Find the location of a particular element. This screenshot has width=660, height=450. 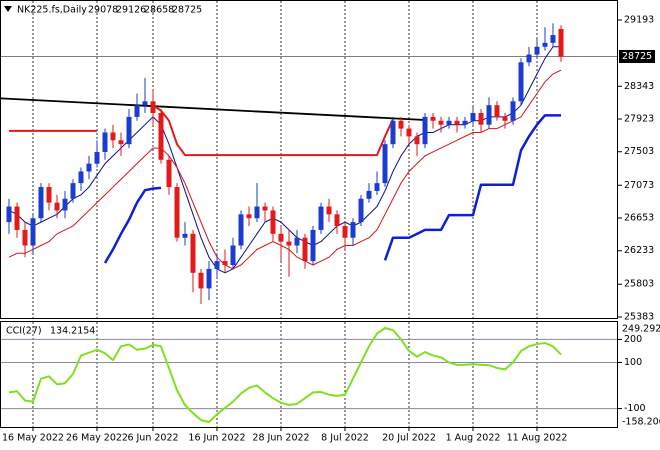

y-tick-label: 27503 is located at coordinates (639, 151).